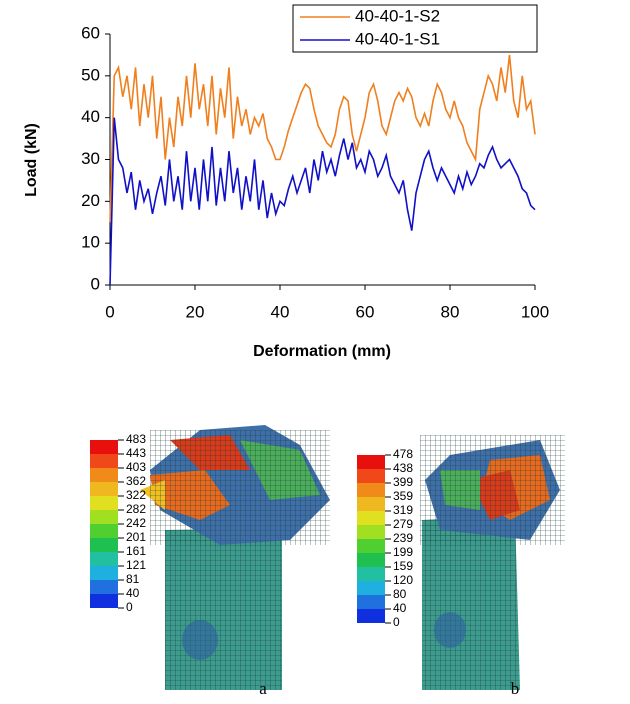 This screenshot has height=704, width=630. I want to click on colorbar-label: 80, so click(400, 594).